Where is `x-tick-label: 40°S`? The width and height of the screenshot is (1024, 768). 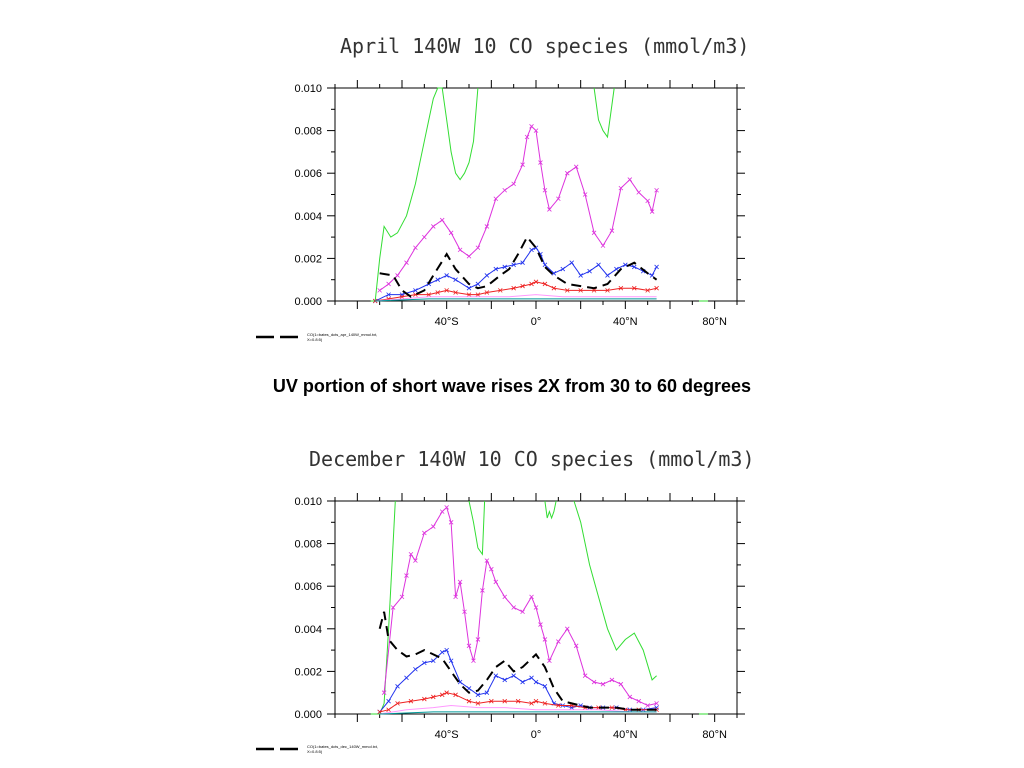 x-tick-label: 40°S is located at coordinates (447, 322).